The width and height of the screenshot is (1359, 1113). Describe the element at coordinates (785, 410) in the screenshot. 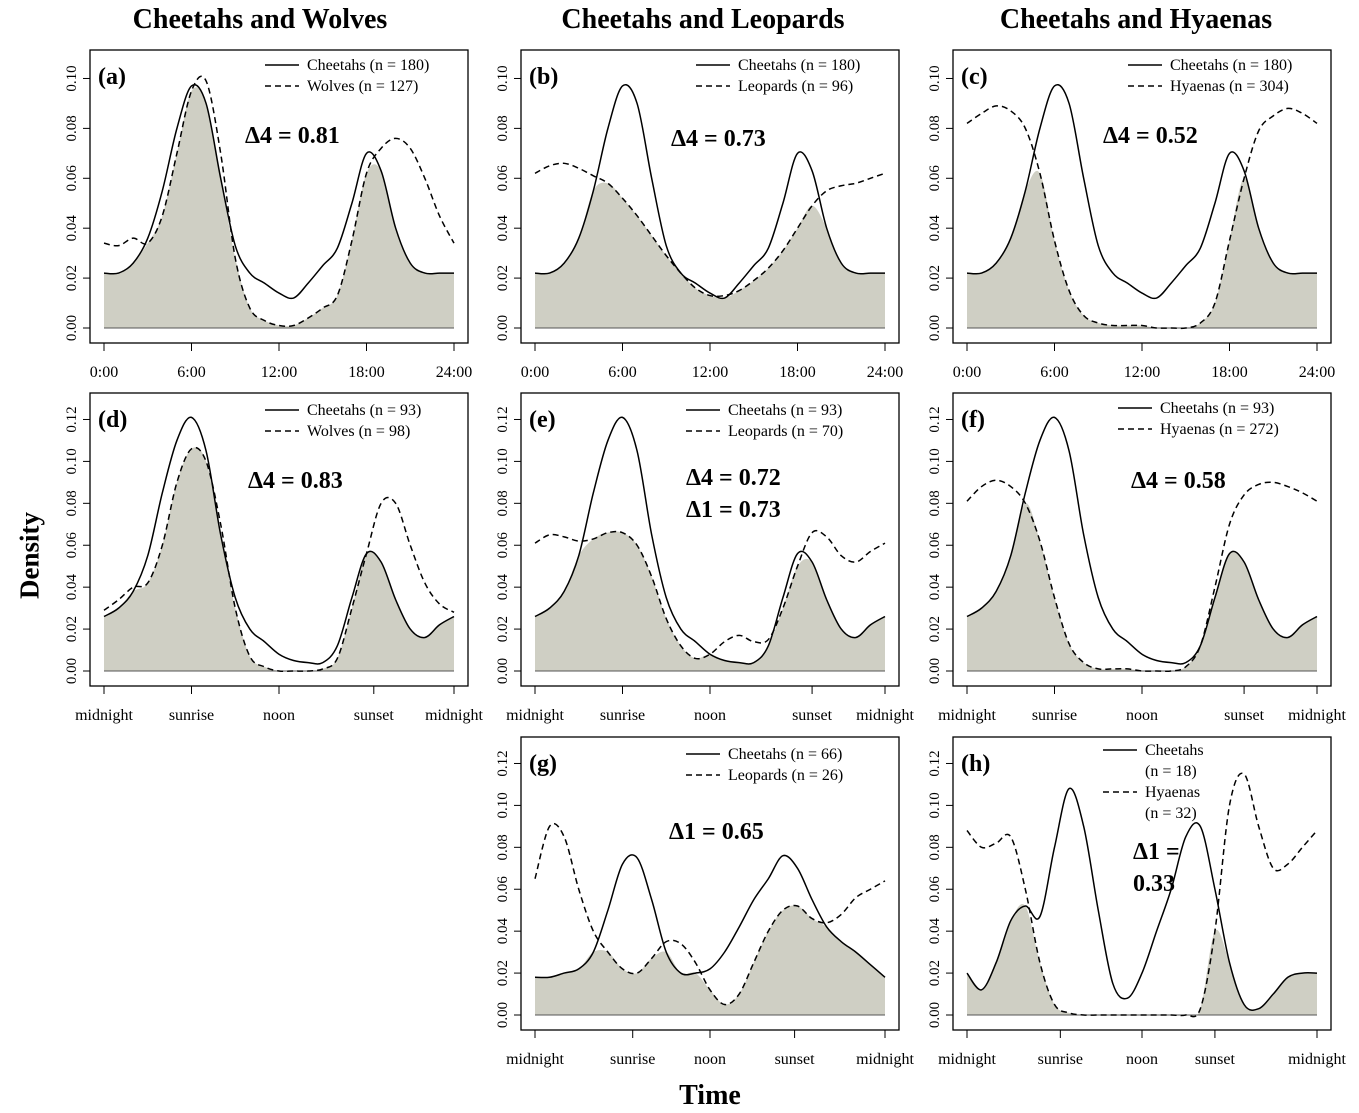

I see `legend-label: Cheetahs (n = 93)` at that location.